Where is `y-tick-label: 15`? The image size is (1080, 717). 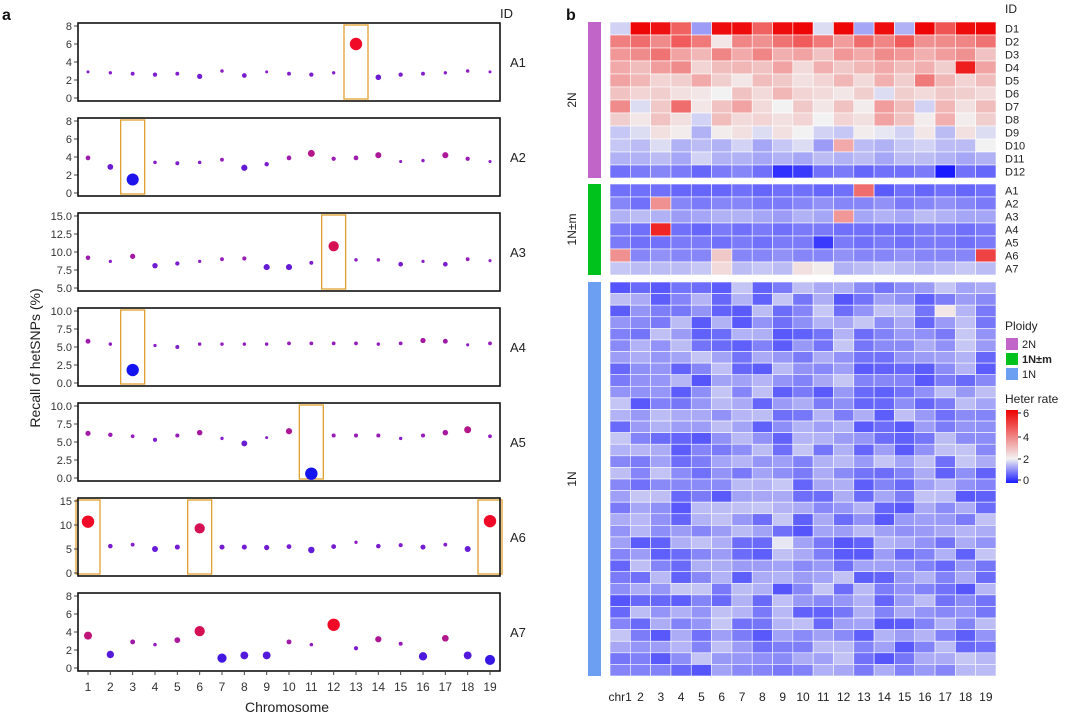
y-tick-label: 15 is located at coordinates (66, 502).